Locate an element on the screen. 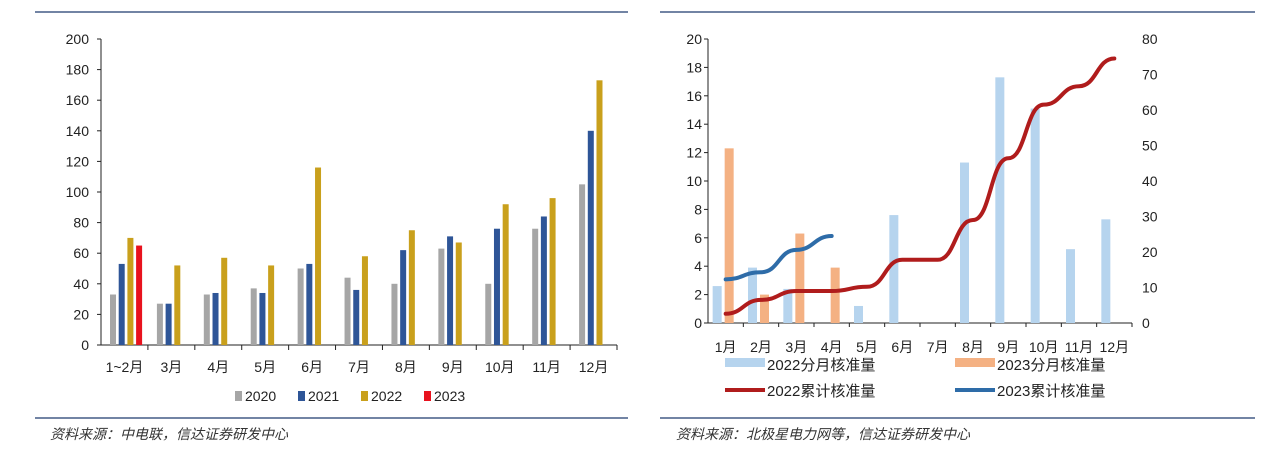  y2-tick-label: 0 is located at coordinates (1146, 323).